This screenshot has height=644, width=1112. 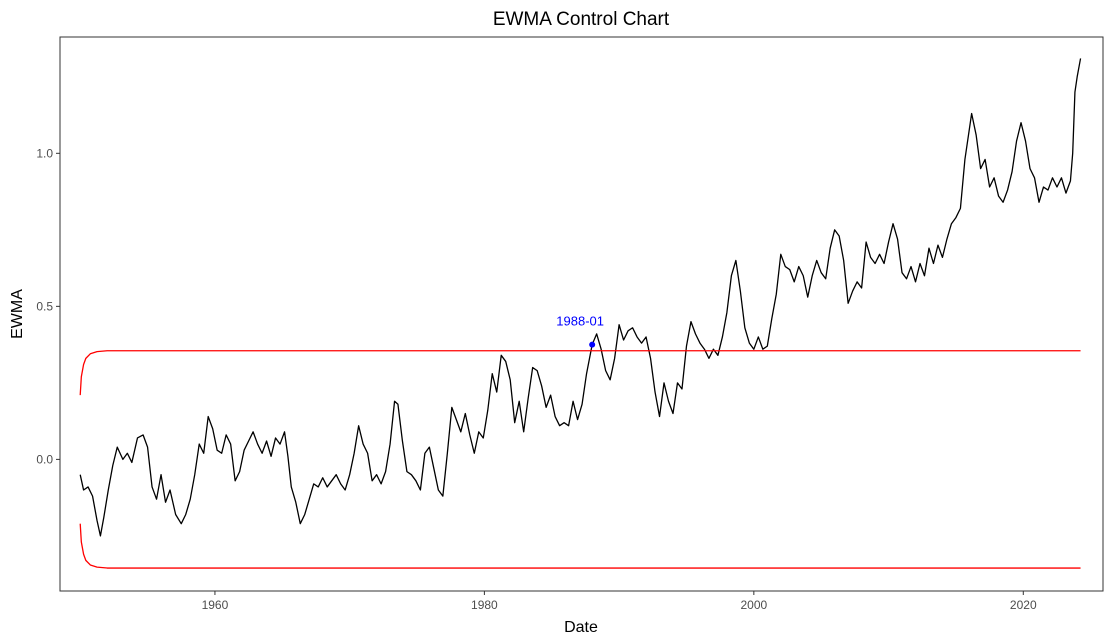 I want to click on upper-control-limit-line, so click(x=580, y=373).